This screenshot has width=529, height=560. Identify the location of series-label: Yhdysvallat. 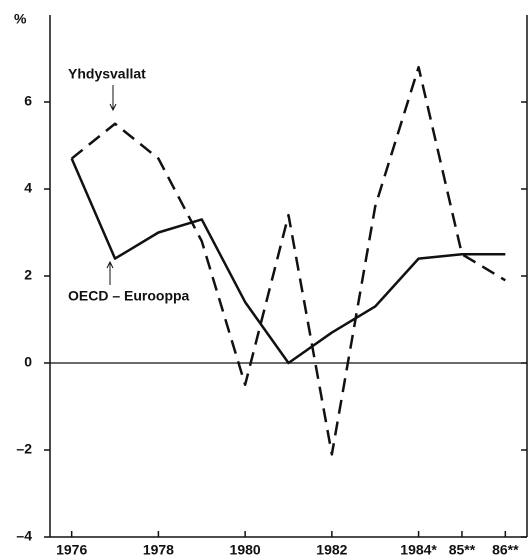
(107, 74).